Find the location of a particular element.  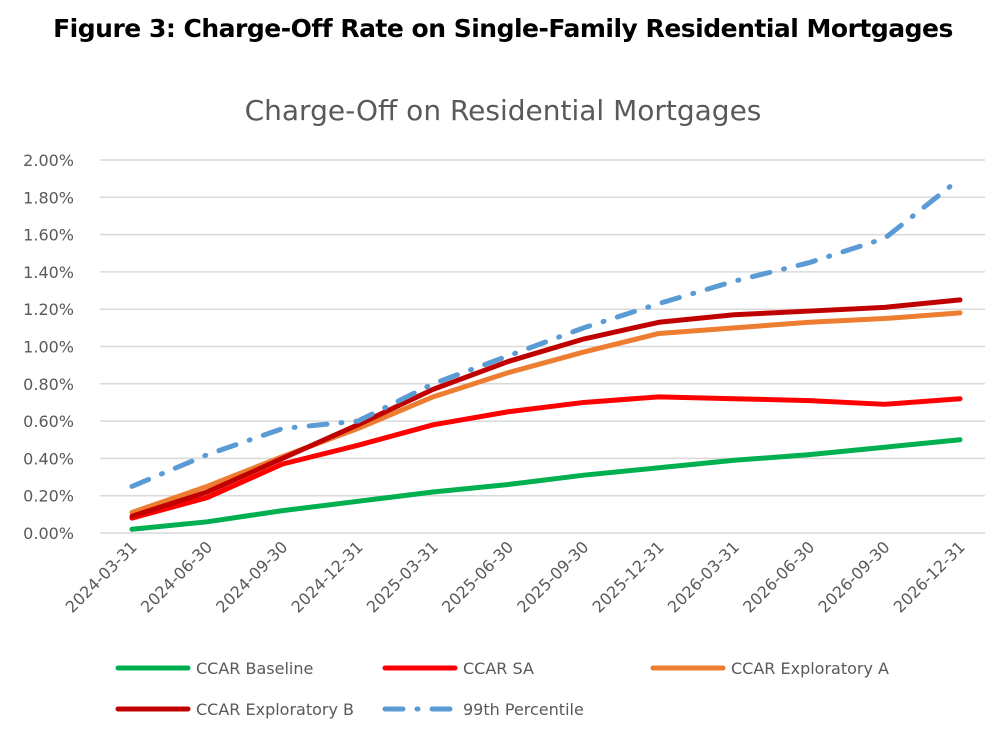

x-tick-label: 2026-09-30 is located at coordinates (853, 576).